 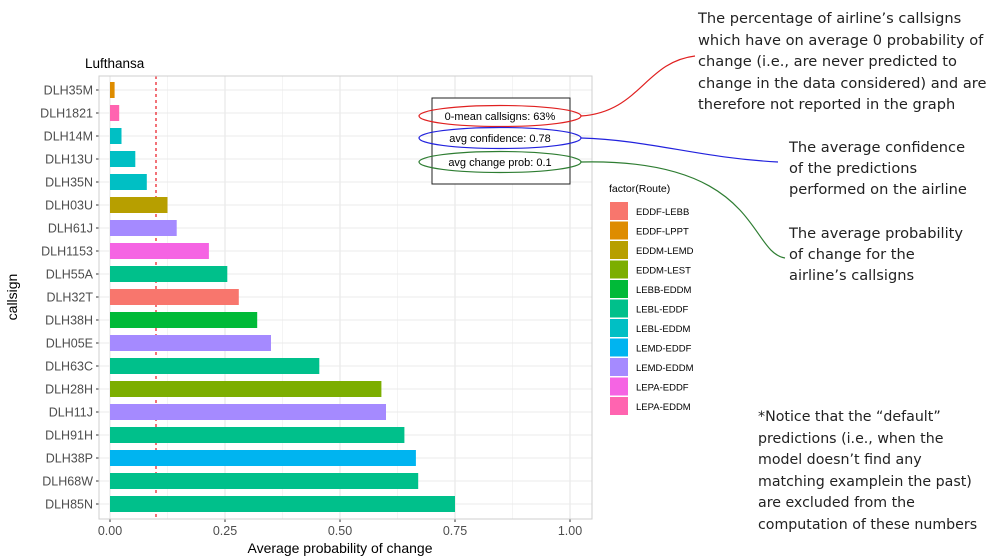 I want to click on legend-swatch-lebl-eddm, so click(x=619, y=328).